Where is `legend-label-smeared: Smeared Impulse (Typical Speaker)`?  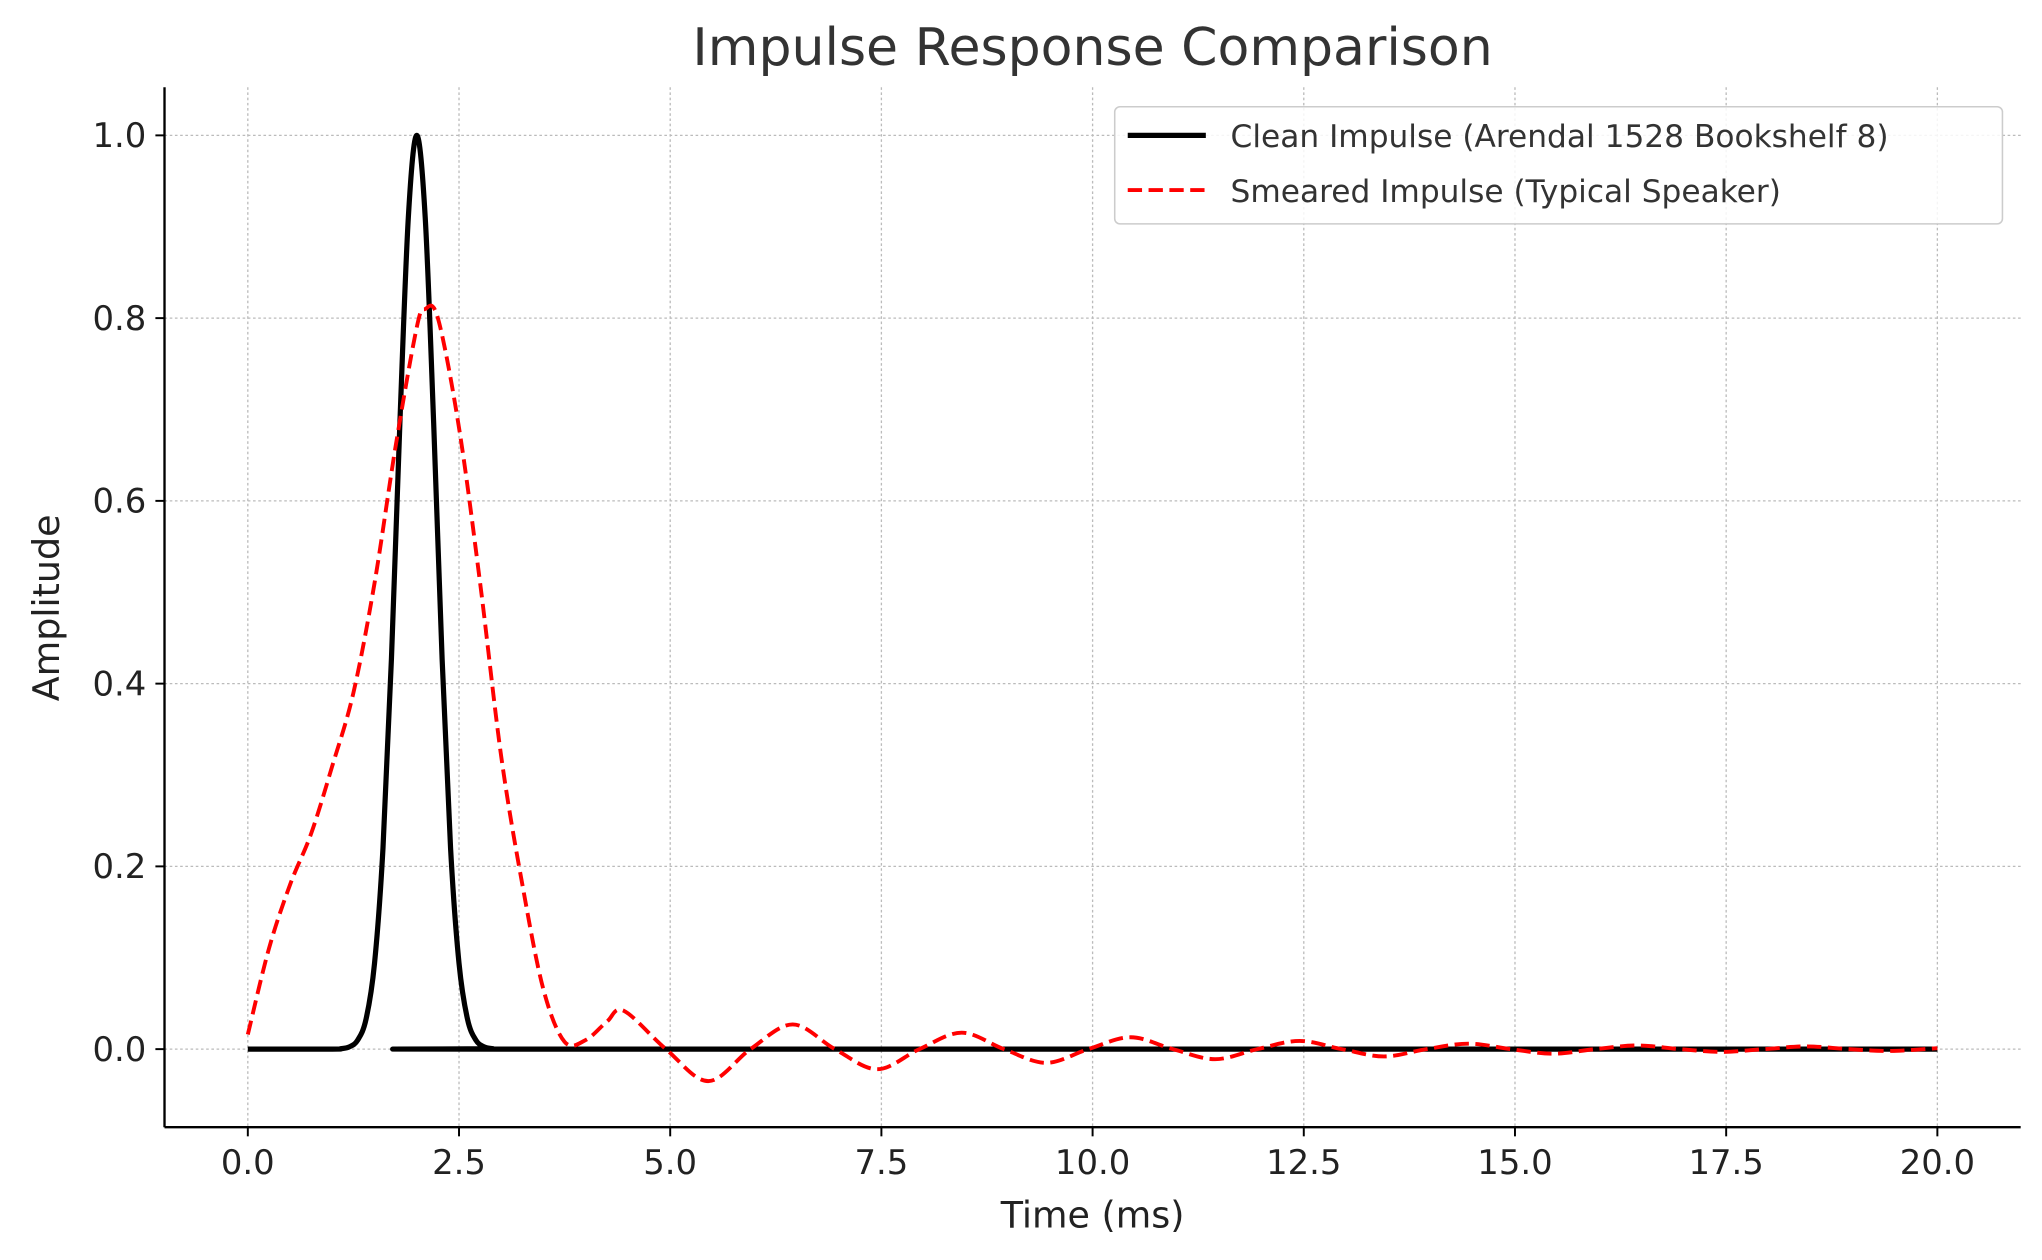
legend-label-smeared: Smeared Impulse (Typical Speaker) is located at coordinates (1506, 192).